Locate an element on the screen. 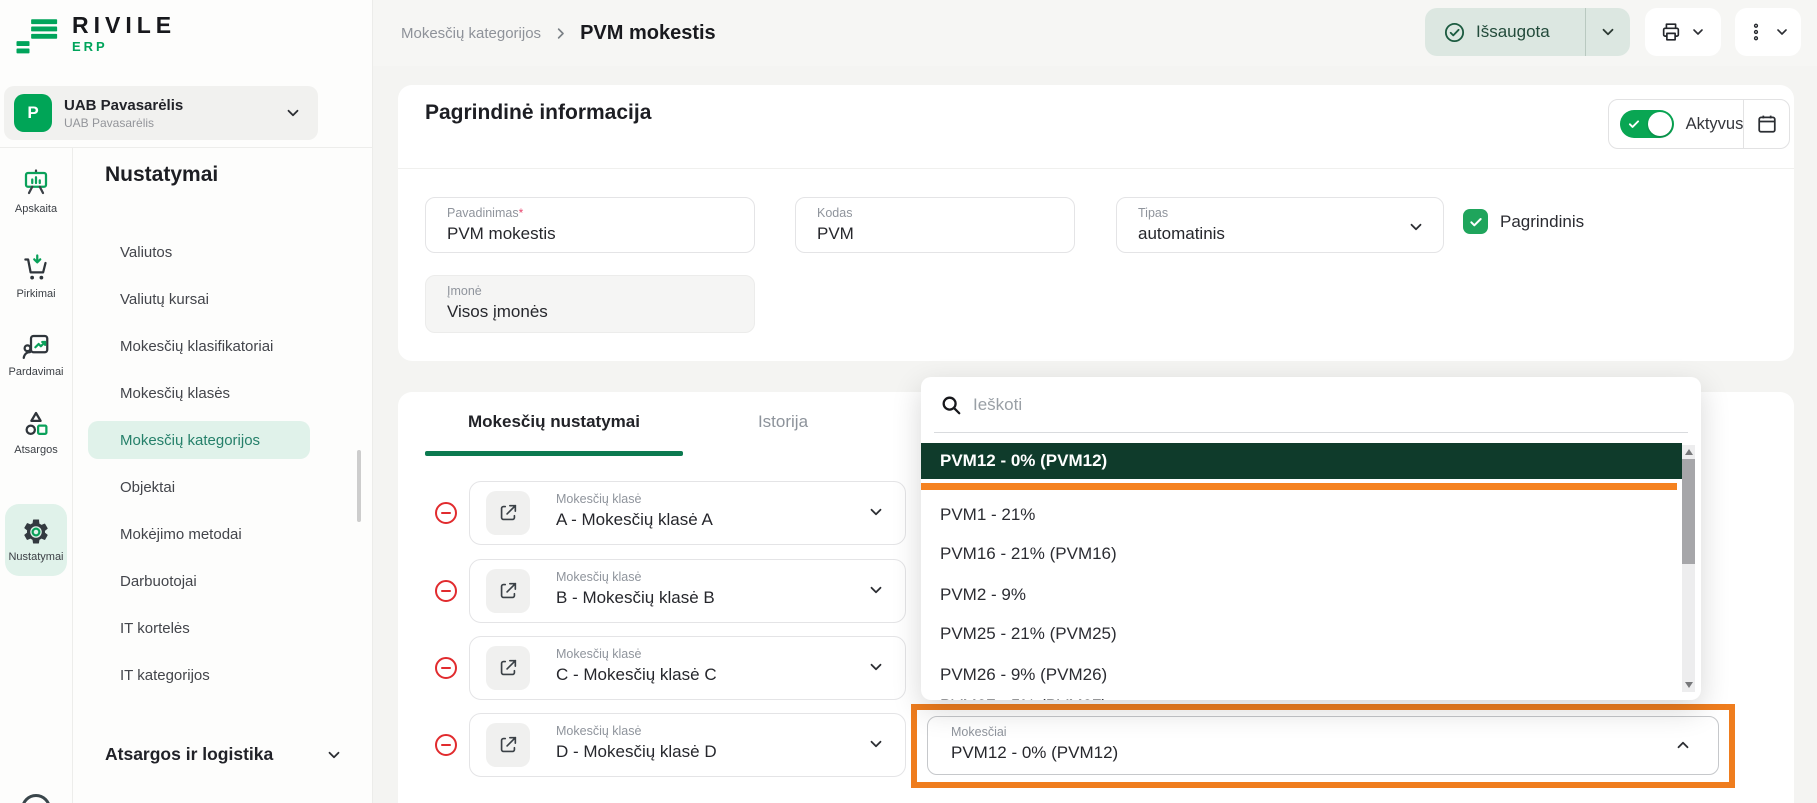 The height and width of the screenshot is (803, 1817). company-subname: UAB Pavasarėlis is located at coordinates (109, 122).